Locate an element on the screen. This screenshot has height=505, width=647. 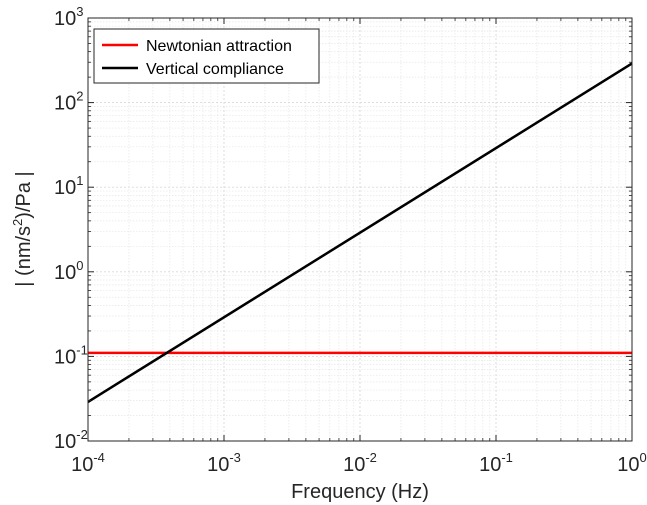
y-tick-label-exponent: 1 is located at coordinates (79, 180).